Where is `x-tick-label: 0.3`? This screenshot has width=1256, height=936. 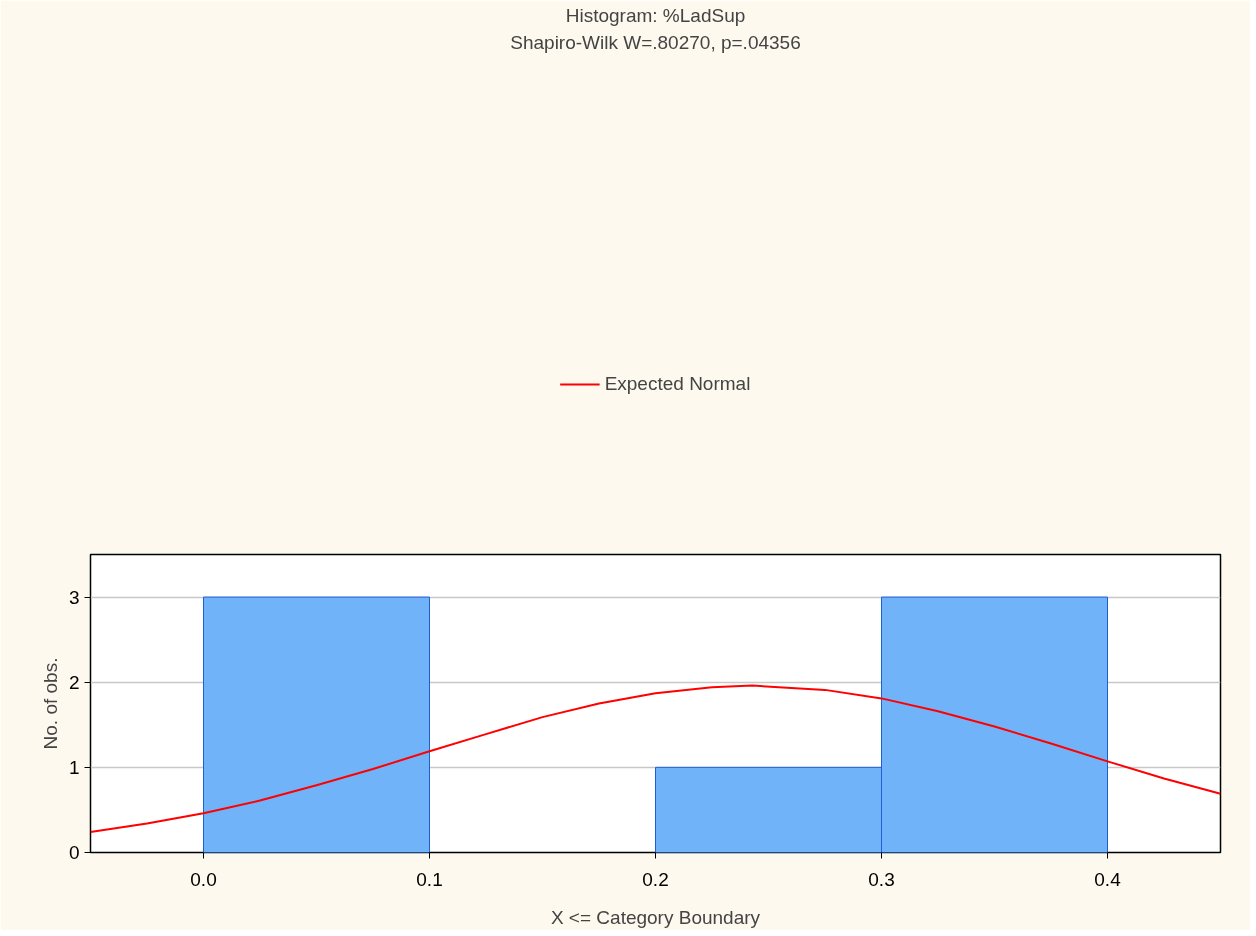
x-tick-label: 0.3 is located at coordinates (881, 879).